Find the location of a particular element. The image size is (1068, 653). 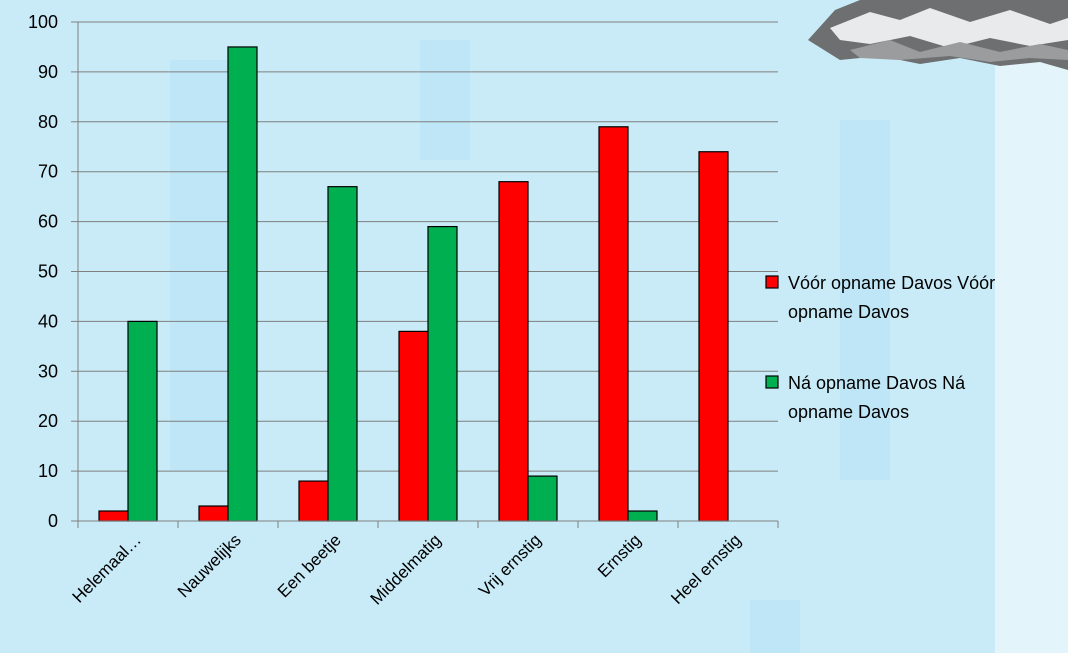

y-tick-label: 40 is located at coordinates (48, 321).